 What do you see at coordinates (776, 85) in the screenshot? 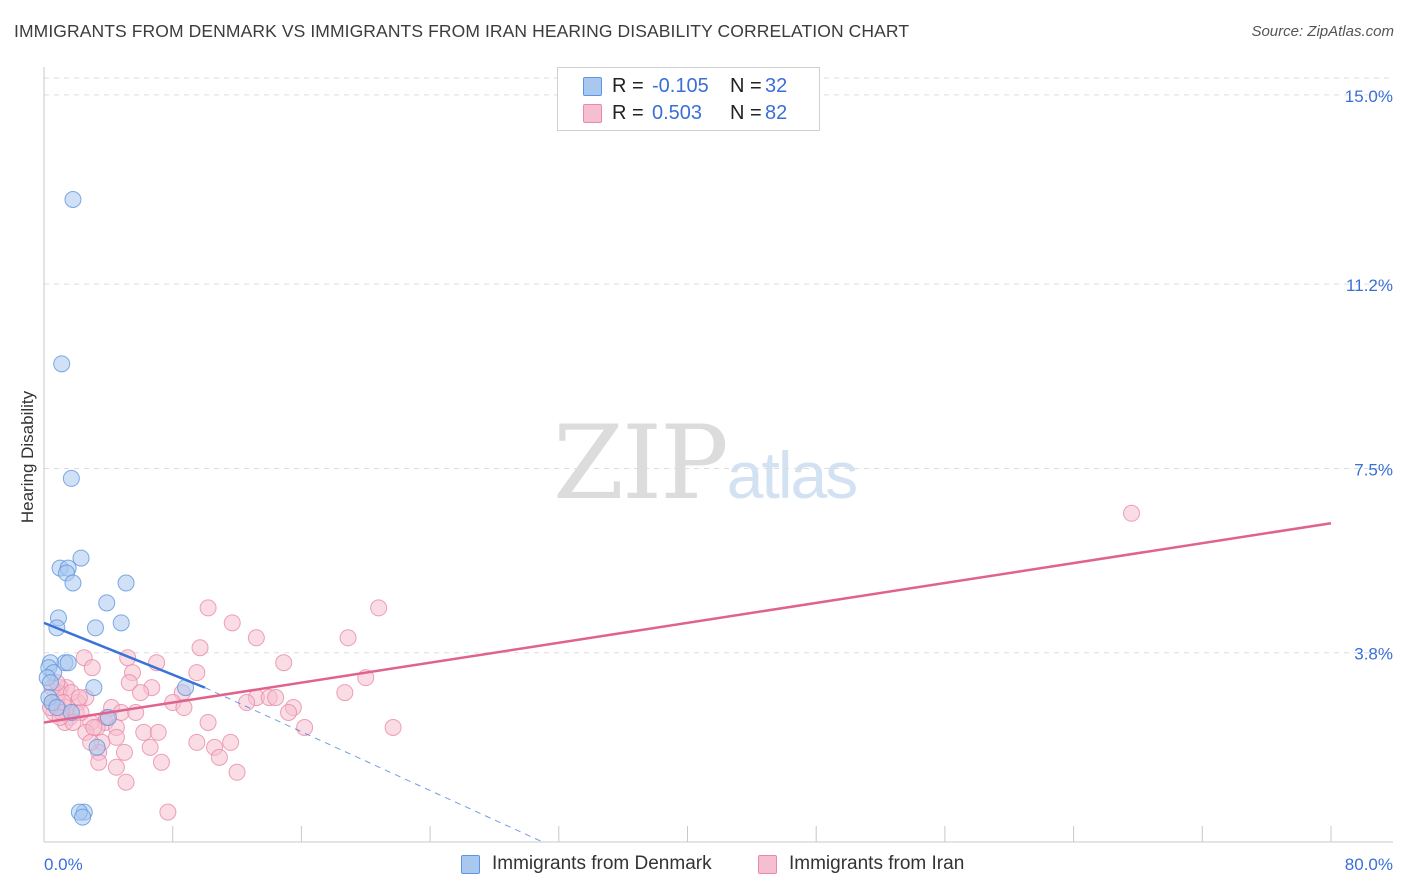
I see `n-value: 32` at bounding box center [776, 85].